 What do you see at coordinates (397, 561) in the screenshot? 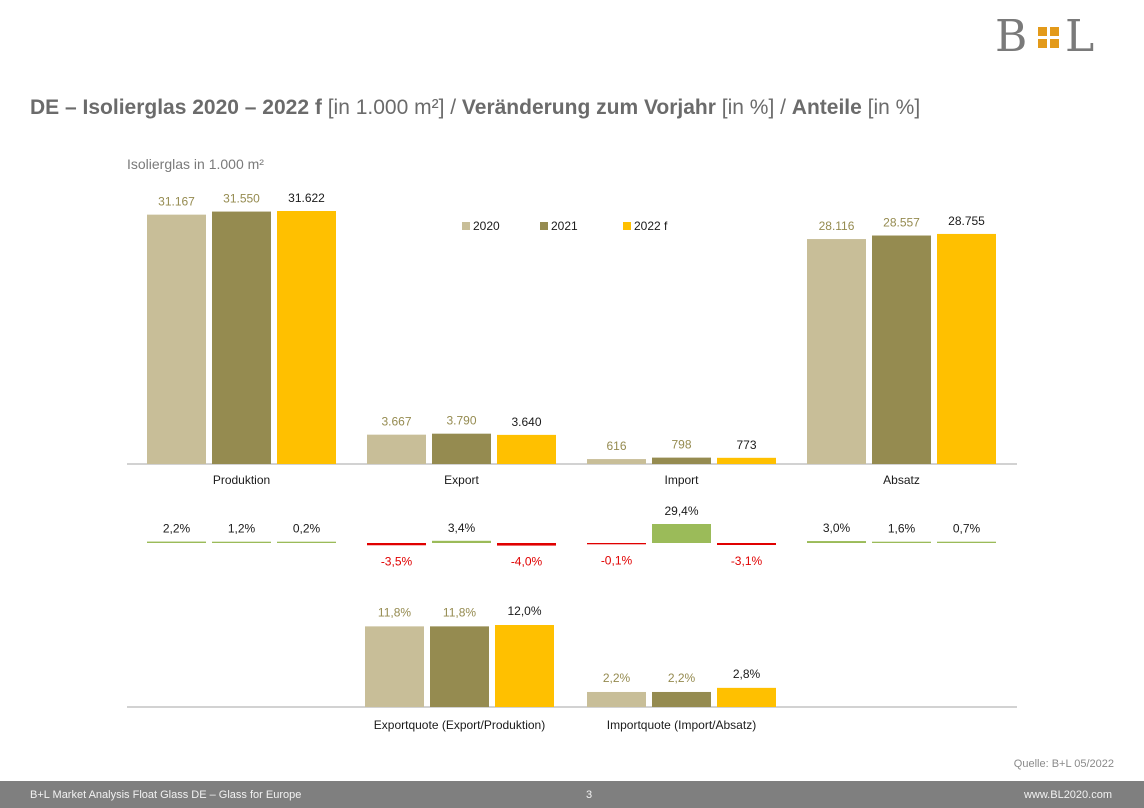
I see `change-label: -3,5%` at bounding box center [397, 561].